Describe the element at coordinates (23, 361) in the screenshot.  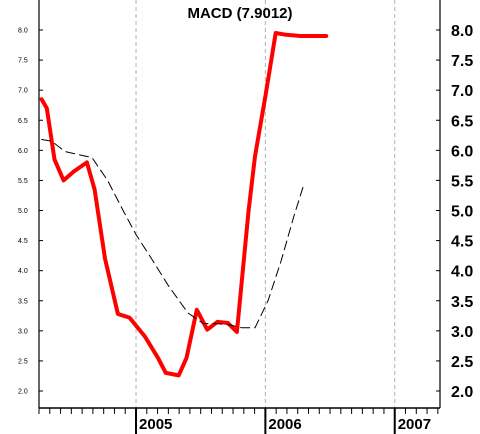
I see `y-tick-label-left: 2.5` at that location.